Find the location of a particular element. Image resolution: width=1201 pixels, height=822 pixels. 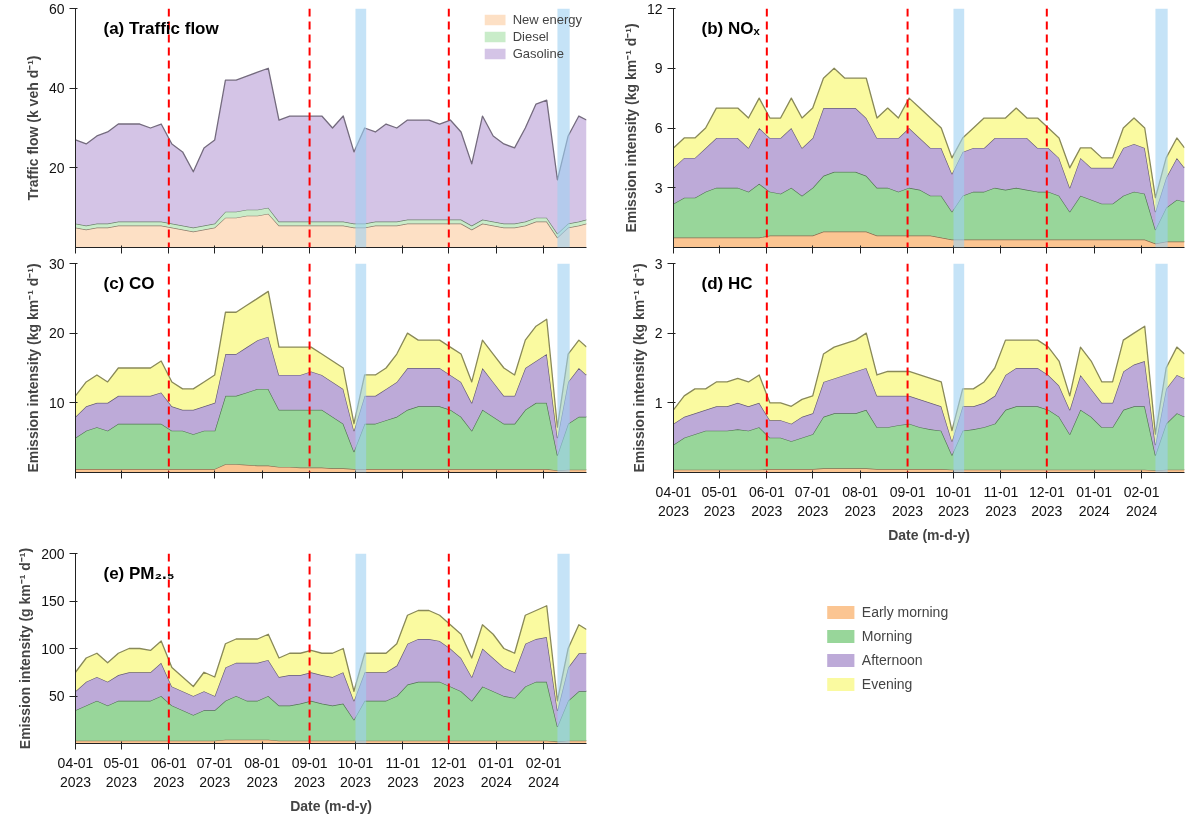

text: (d) HC is located at coordinates (727, 283).